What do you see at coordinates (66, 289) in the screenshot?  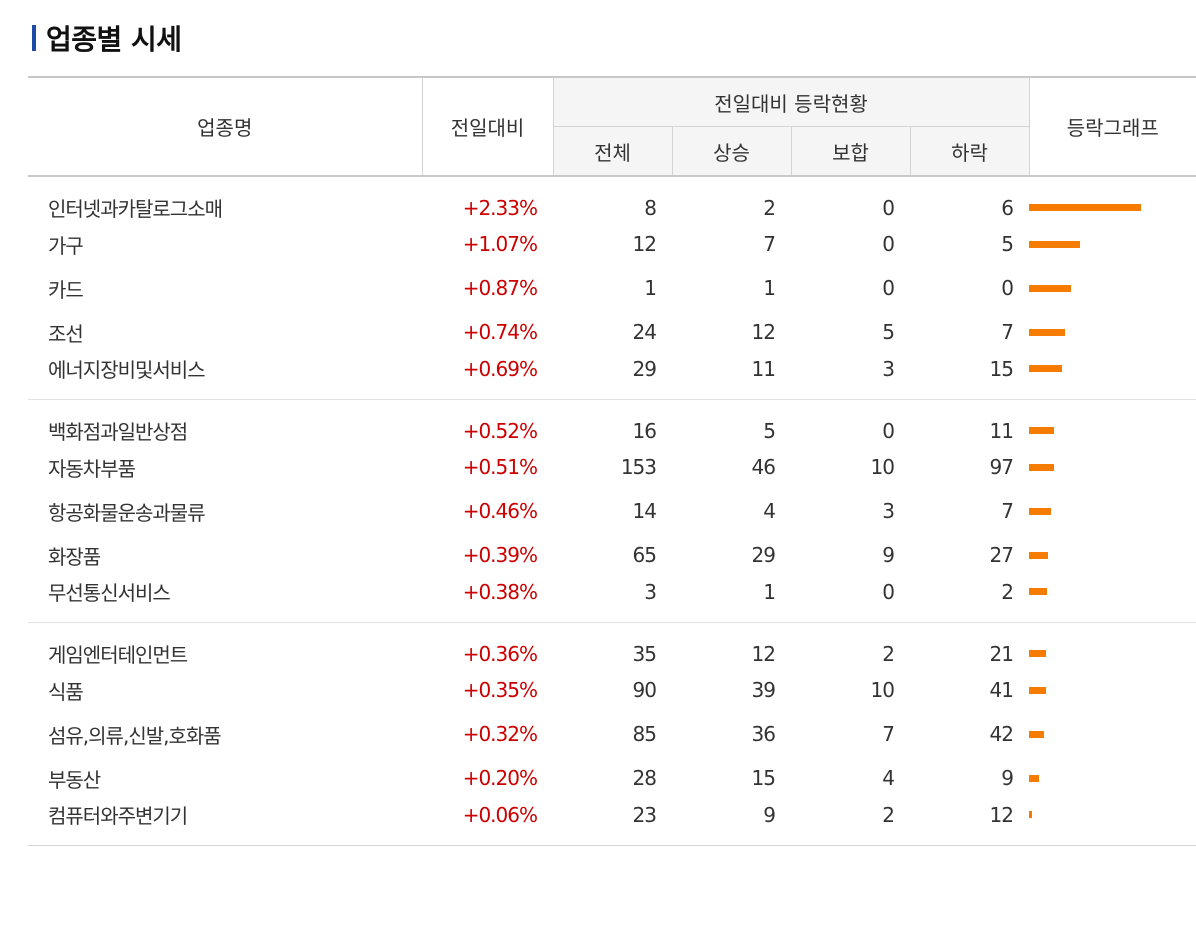 I see `sector-name: 카드` at bounding box center [66, 289].